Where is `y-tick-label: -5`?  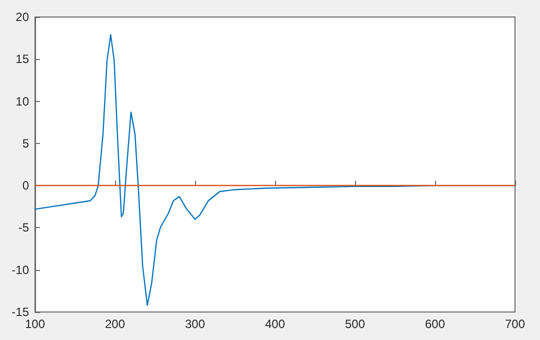 y-tick-label: -5 is located at coordinates (24, 227).